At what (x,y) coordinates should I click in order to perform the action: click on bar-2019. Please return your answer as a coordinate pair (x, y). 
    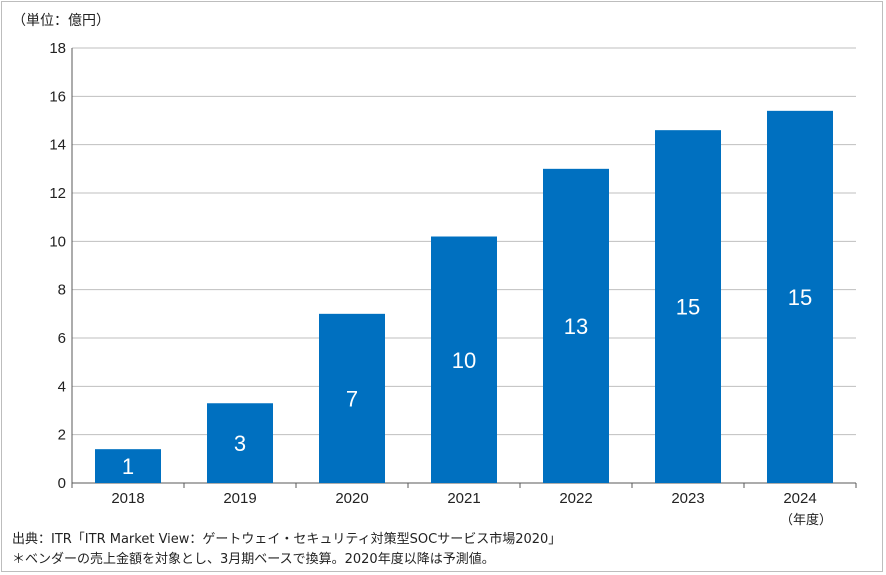
    Looking at the image, I should click on (240, 443).